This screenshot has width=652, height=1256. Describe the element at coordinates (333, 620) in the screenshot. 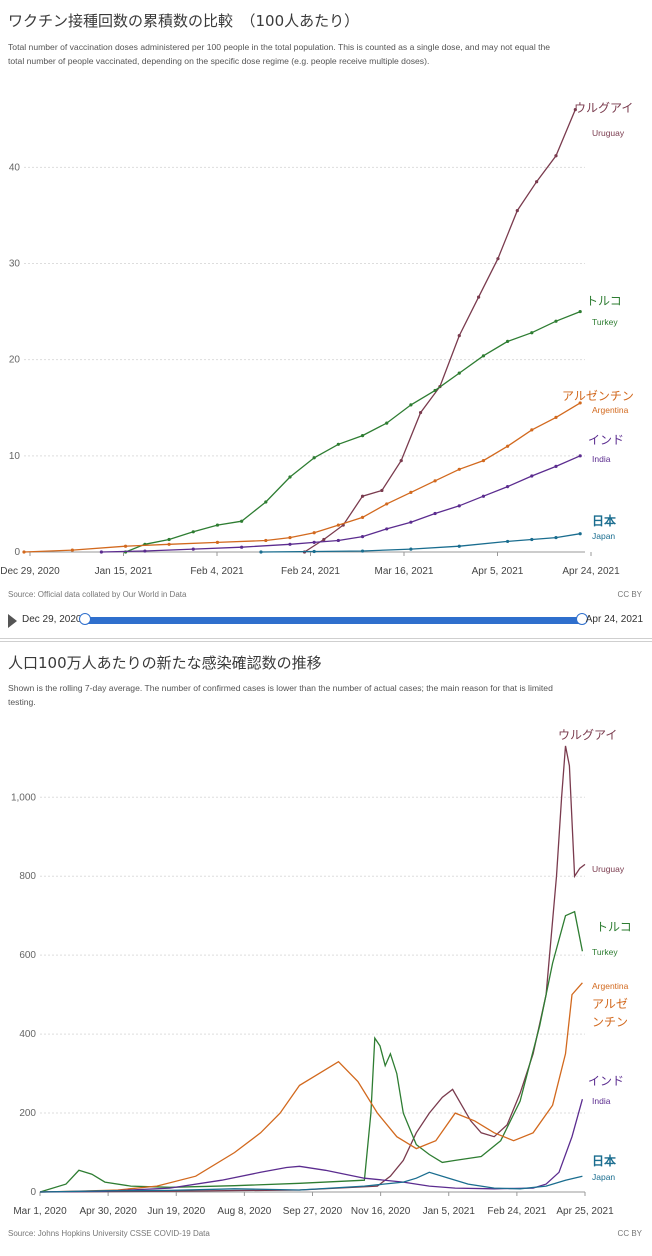

I see `timeline-track` at that location.